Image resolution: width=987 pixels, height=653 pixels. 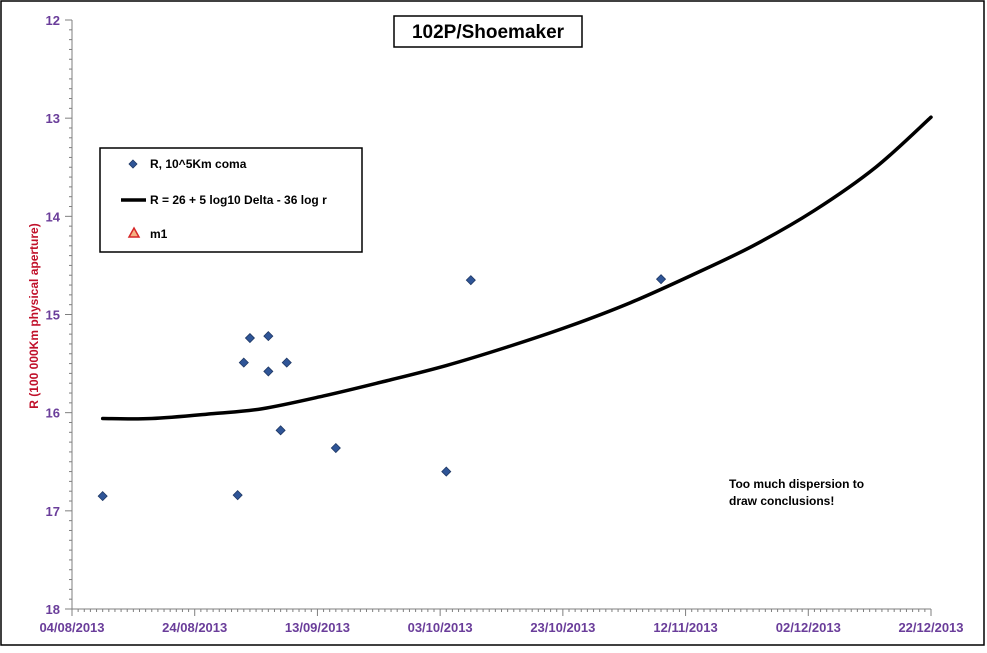 What do you see at coordinates (159, 234) in the screenshot?
I see `legend-label-m1: m1` at bounding box center [159, 234].